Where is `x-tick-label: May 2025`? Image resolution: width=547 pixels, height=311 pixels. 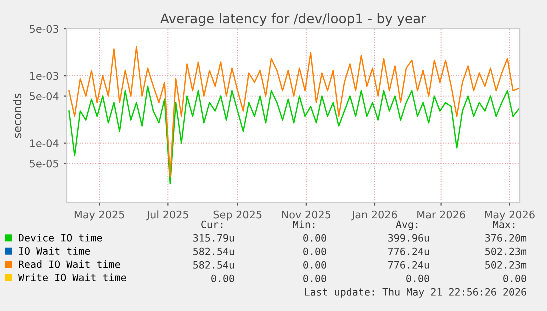 x-tick-label: May 2025 is located at coordinates (99, 215).